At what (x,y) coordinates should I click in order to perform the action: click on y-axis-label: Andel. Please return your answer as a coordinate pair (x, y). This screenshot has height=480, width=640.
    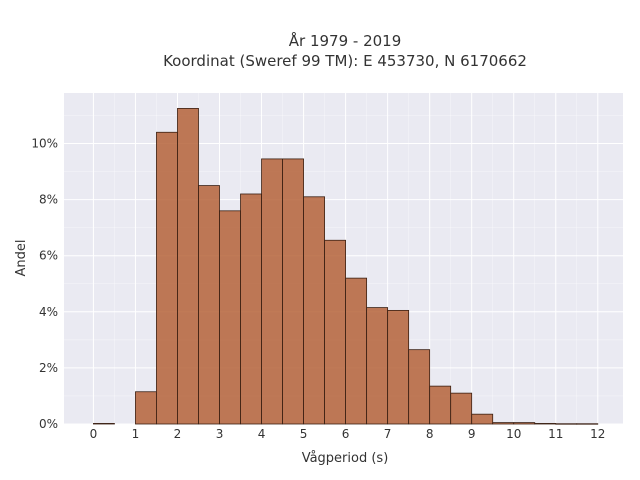
    Looking at the image, I should click on (21, 258).